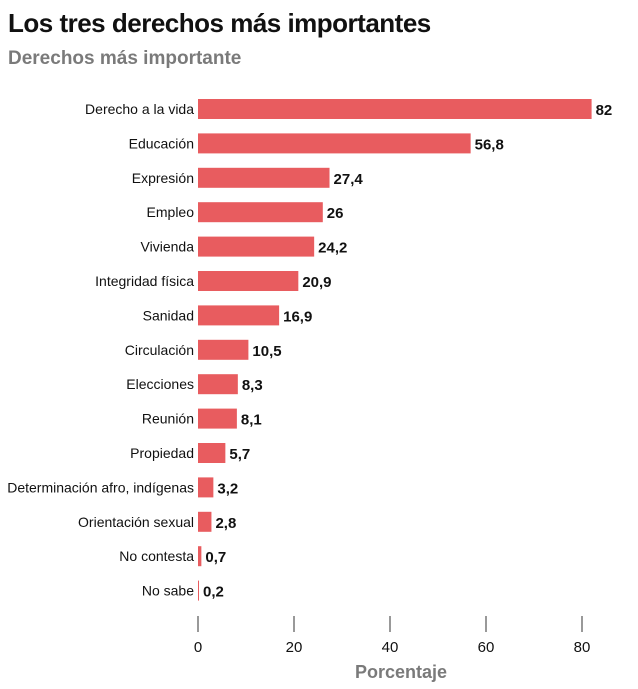 The width and height of the screenshot is (638, 689). What do you see at coordinates (401, 672) in the screenshot?
I see `x-axis-title: Porcentaje` at bounding box center [401, 672].